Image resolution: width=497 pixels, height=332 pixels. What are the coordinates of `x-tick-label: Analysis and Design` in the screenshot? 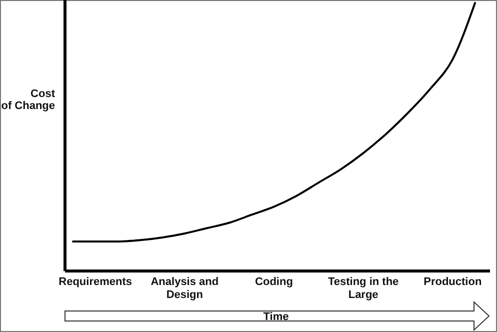 It's located at (184, 288).